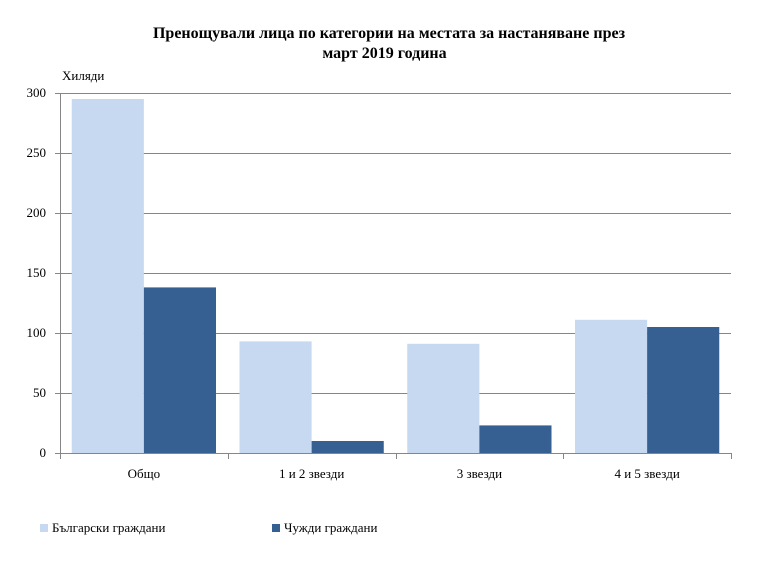 This screenshot has height=568, width=768. What do you see at coordinates (37, 152) in the screenshot?
I see `y-tick-label: 250` at bounding box center [37, 152].